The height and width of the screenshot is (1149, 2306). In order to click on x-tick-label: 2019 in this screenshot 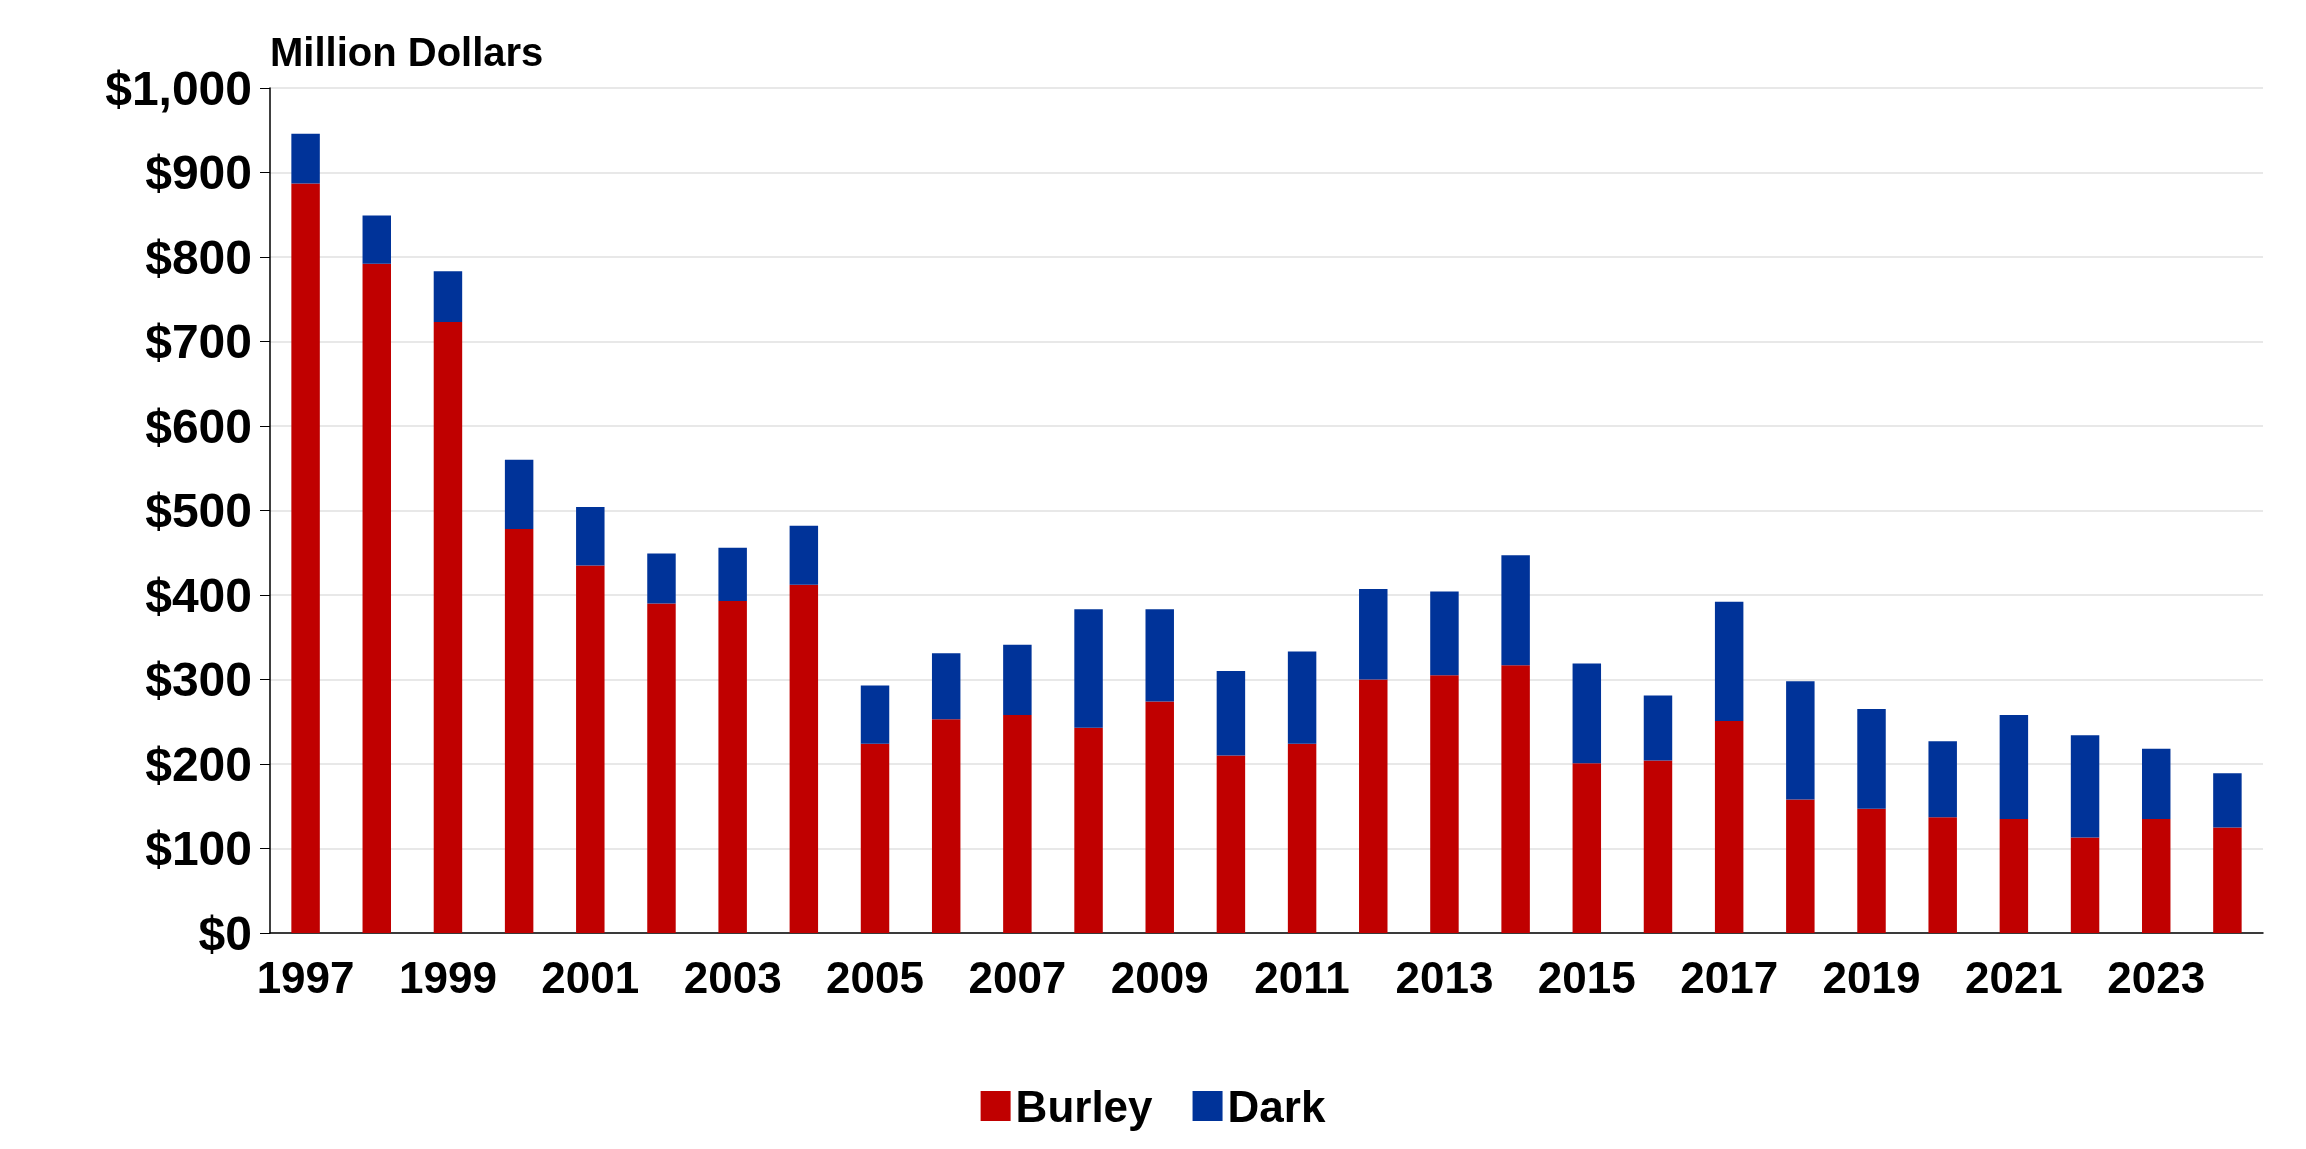, I will do `click(1871, 977)`.